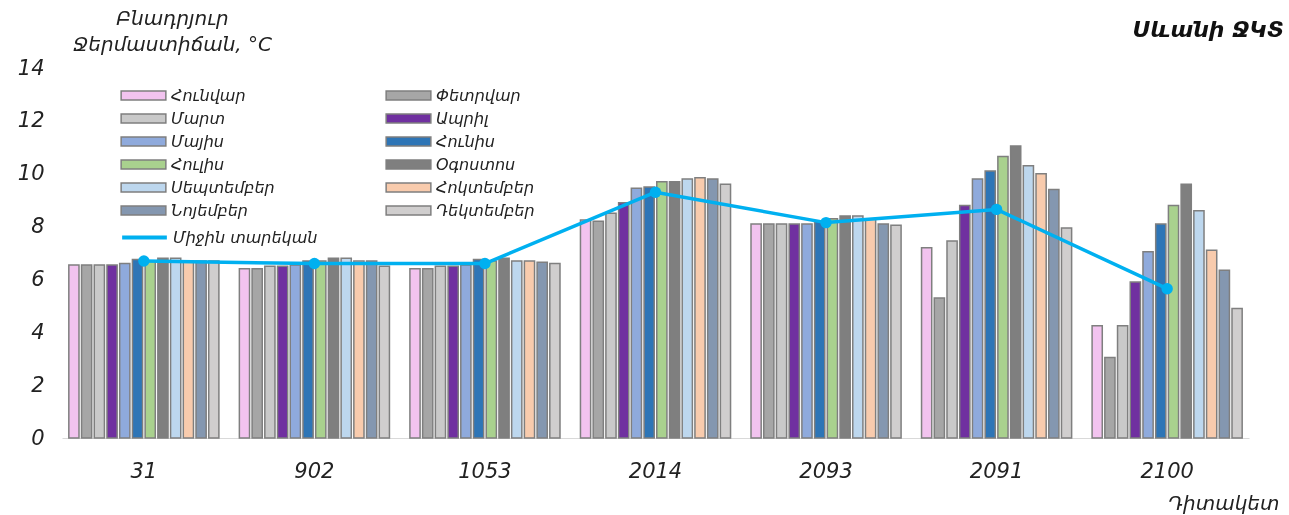 This screenshot has height=515, width=1289. What do you see at coordinates (198, 164) in the screenshot?
I see `legend-label: Հուլիս` at bounding box center [198, 164].